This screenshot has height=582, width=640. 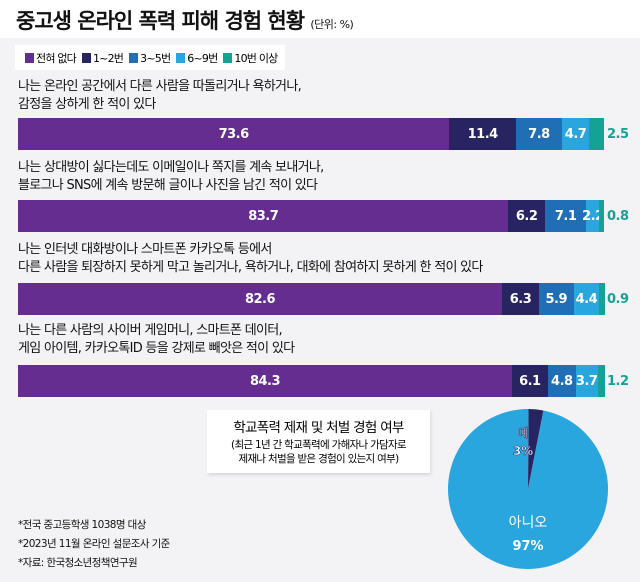 I want to click on question-line: 나는 온라인 공간에서 다른 사람을 따돌리거나 욕하거나,, so click(x=160, y=86).